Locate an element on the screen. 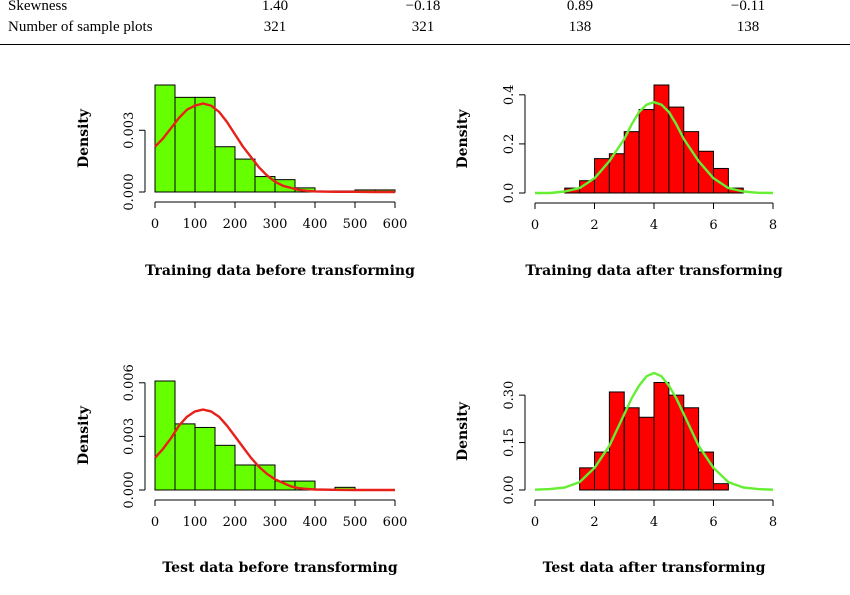  y-tick: 0.15 is located at coordinates (513, 442).